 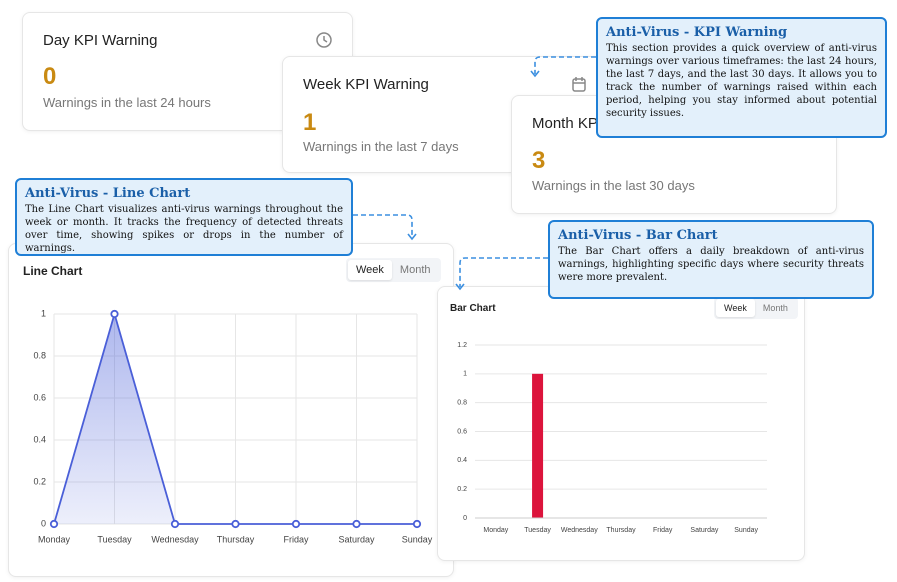 What do you see at coordinates (53, 271) in the screenshot?
I see `chart-title: Line Chart` at bounding box center [53, 271].